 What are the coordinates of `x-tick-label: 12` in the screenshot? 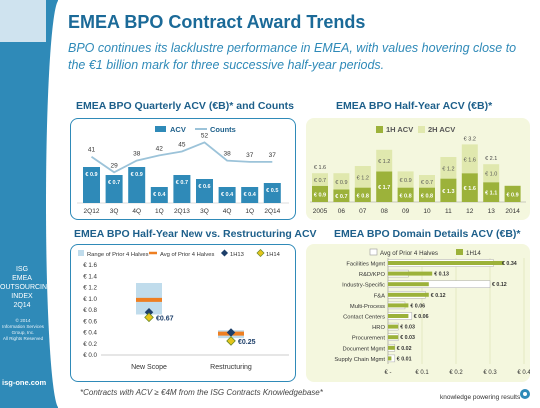 It's located at (470, 211).